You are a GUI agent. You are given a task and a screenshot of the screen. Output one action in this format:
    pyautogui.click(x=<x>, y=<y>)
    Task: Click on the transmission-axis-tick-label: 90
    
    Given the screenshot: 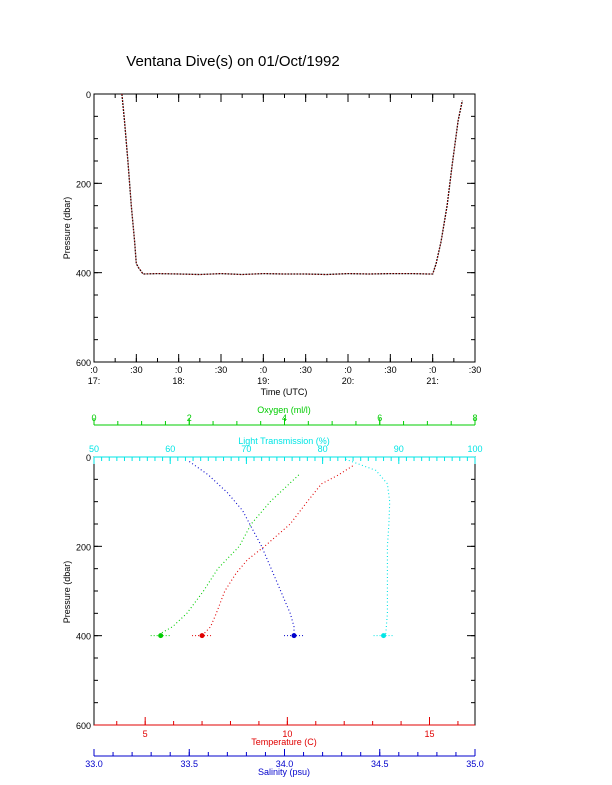 What is the action you would take?
    pyautogui.click(x=399, y=449)
    